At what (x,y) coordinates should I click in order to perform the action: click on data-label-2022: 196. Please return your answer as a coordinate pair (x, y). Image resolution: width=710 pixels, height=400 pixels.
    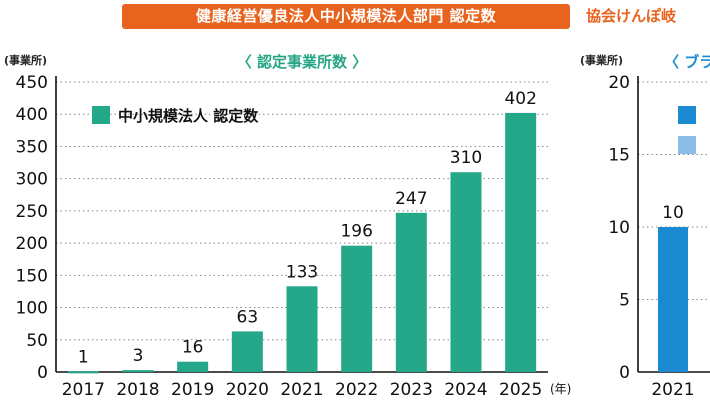
    Looking at the image, I should click on (356, 232).